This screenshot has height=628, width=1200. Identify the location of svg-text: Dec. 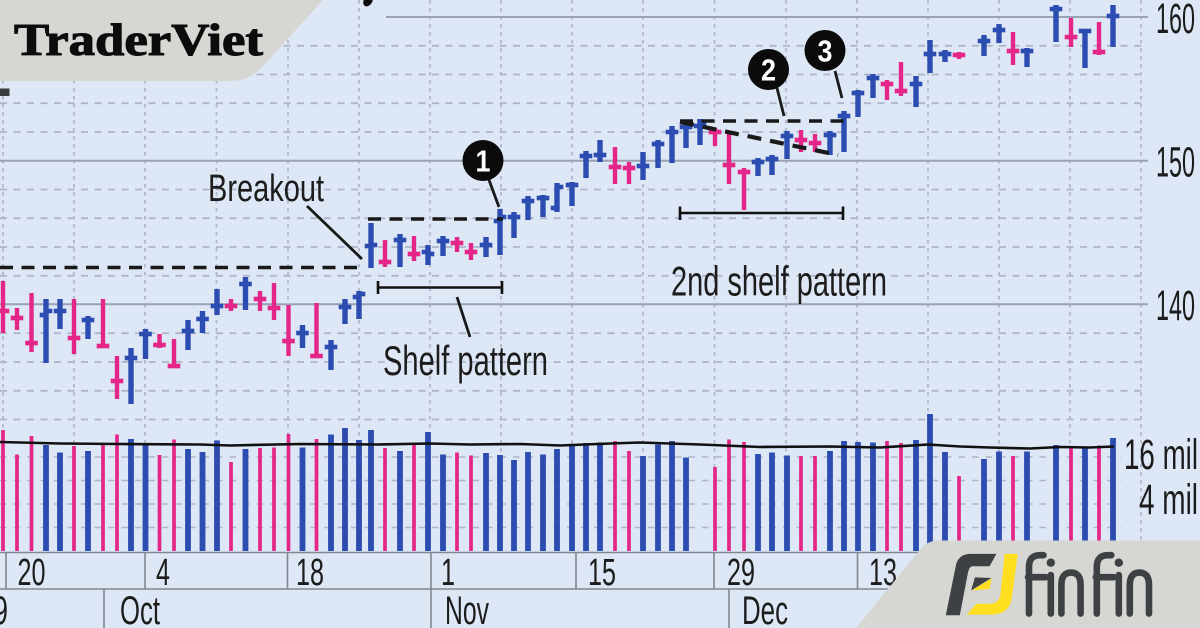
(765, 608).